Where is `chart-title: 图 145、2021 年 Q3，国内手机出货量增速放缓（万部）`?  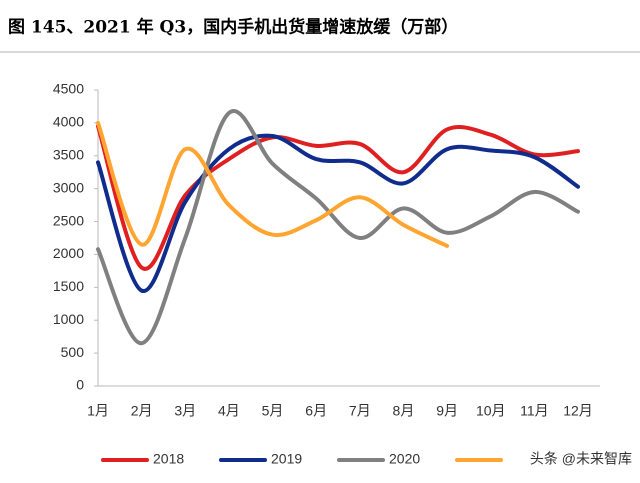 chart-title: 图 145、2021 年 Q3，国内手机出货量增速放缓（万部） is located at coordinates (233, 27).